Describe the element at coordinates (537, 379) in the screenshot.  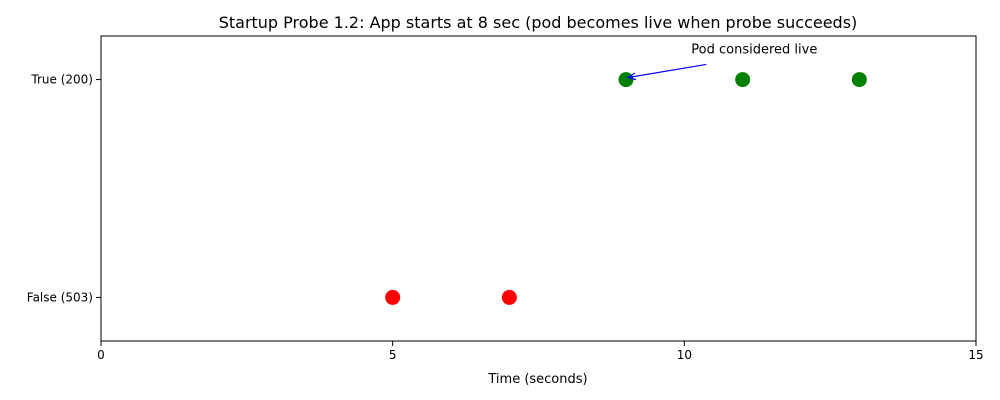
I see `x-axis-label: Time (seconds)` at that location.